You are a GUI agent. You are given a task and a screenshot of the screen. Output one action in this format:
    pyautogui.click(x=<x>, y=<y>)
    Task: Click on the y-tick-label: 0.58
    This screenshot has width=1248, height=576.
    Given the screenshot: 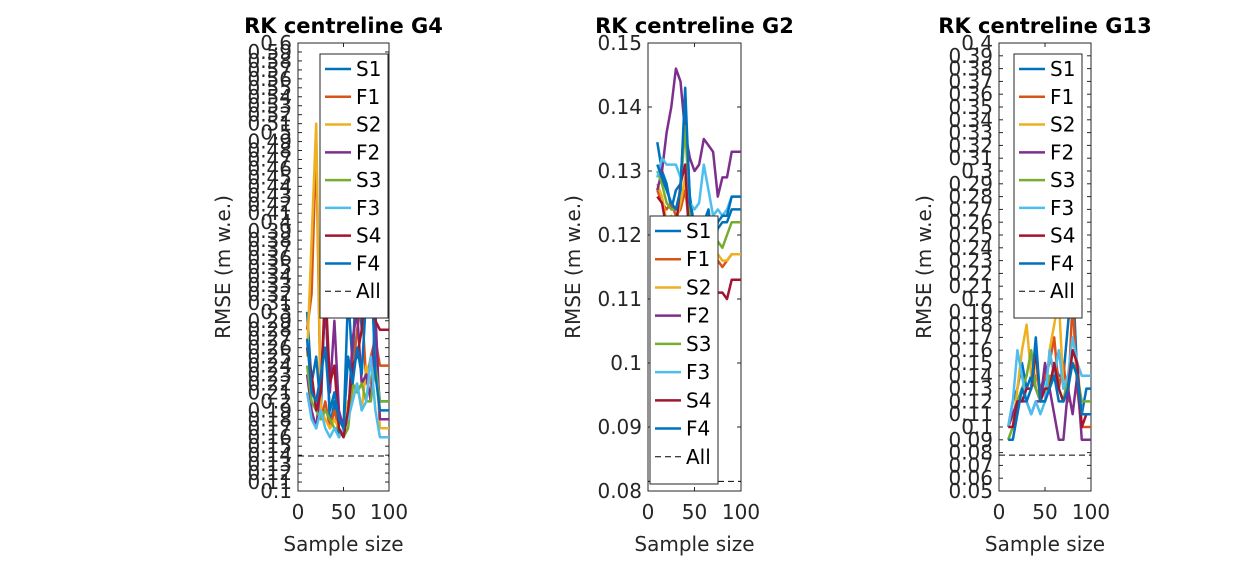 What is the action you would take?
    pyautogui.click(x=269, y=61)
    